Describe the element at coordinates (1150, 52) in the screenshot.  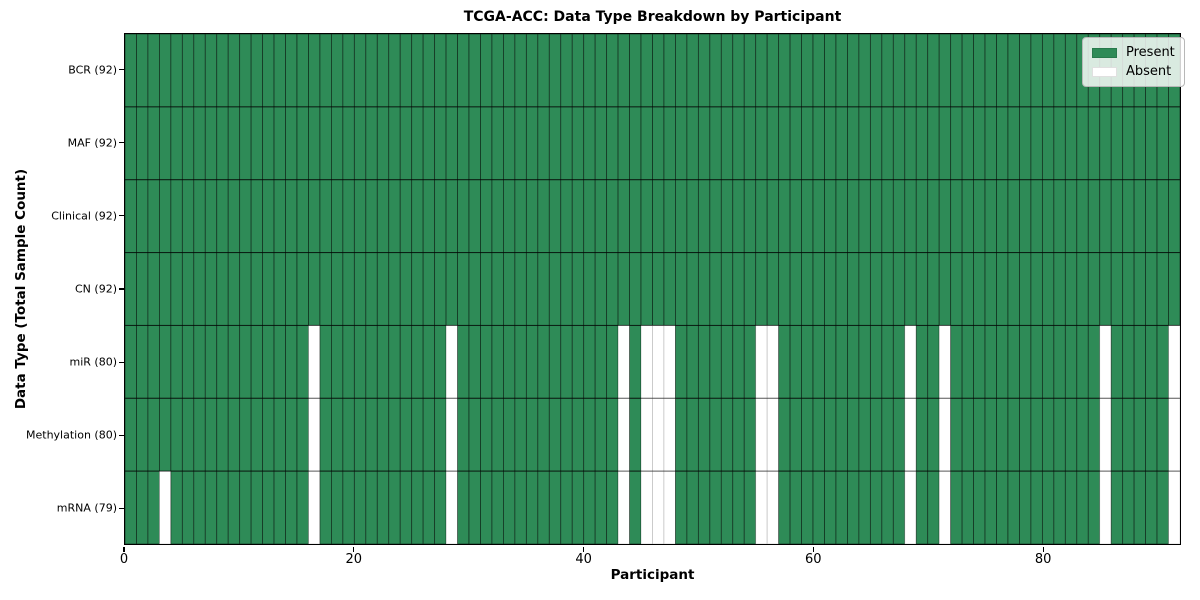
I see `legend-label: Present` at that location.